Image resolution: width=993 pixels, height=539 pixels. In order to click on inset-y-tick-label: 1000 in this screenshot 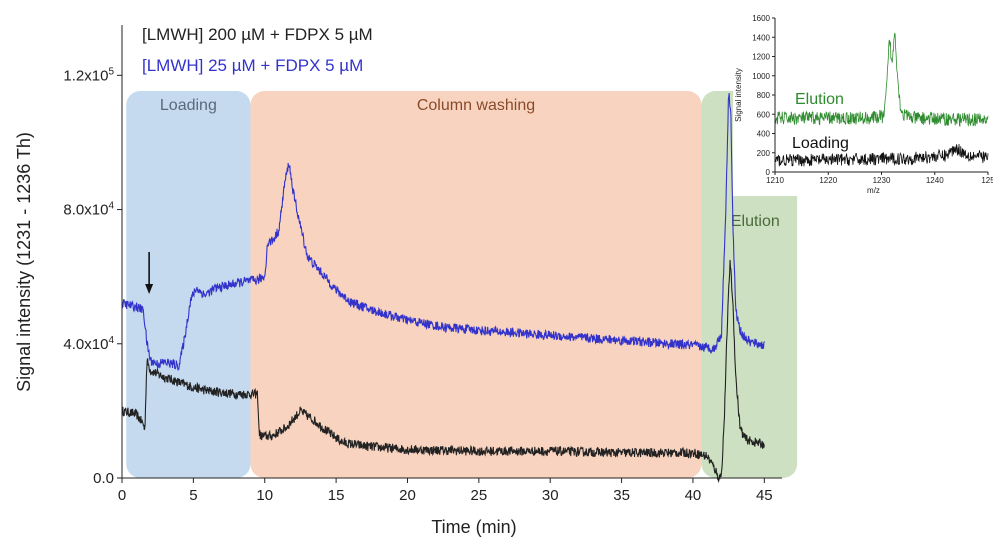, I will do `click(761, 76)`.